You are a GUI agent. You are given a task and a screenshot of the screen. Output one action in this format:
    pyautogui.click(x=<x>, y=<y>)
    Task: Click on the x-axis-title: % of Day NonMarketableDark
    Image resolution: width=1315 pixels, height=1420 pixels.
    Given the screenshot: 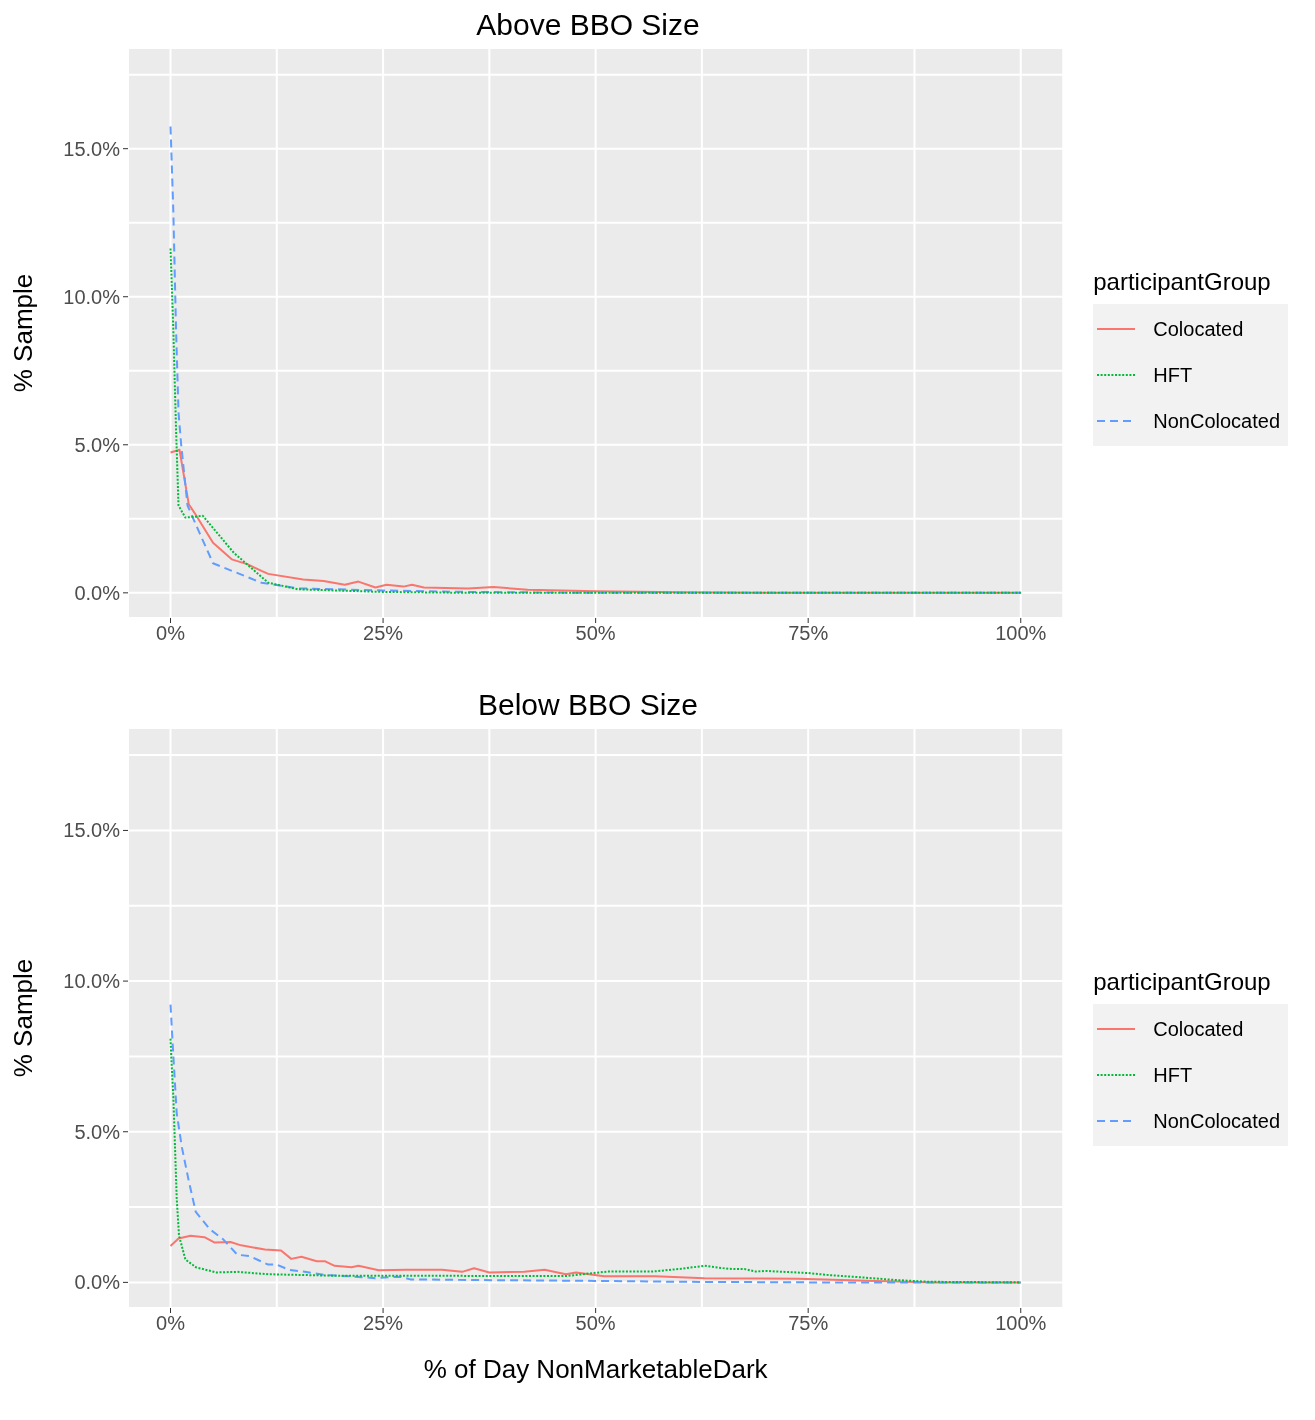 What is the action you would take?
    pyautogui.click(x=596, y=1369)
    